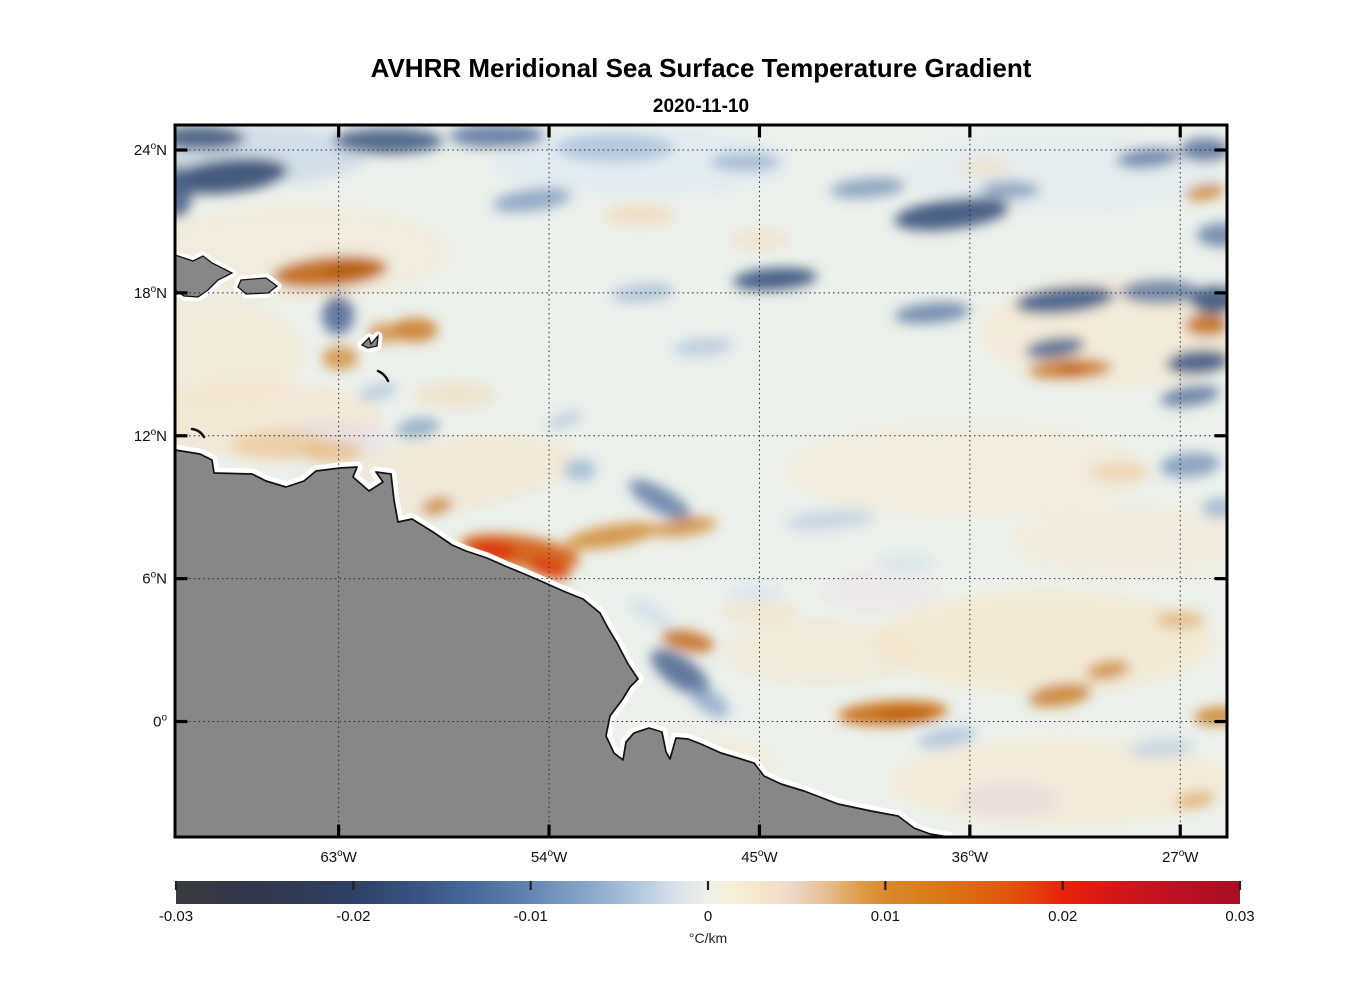  What do you see at coordinates (708, 885) in the screenshot?
I see `colorbar-ticks` at bounding box center [708, 885].